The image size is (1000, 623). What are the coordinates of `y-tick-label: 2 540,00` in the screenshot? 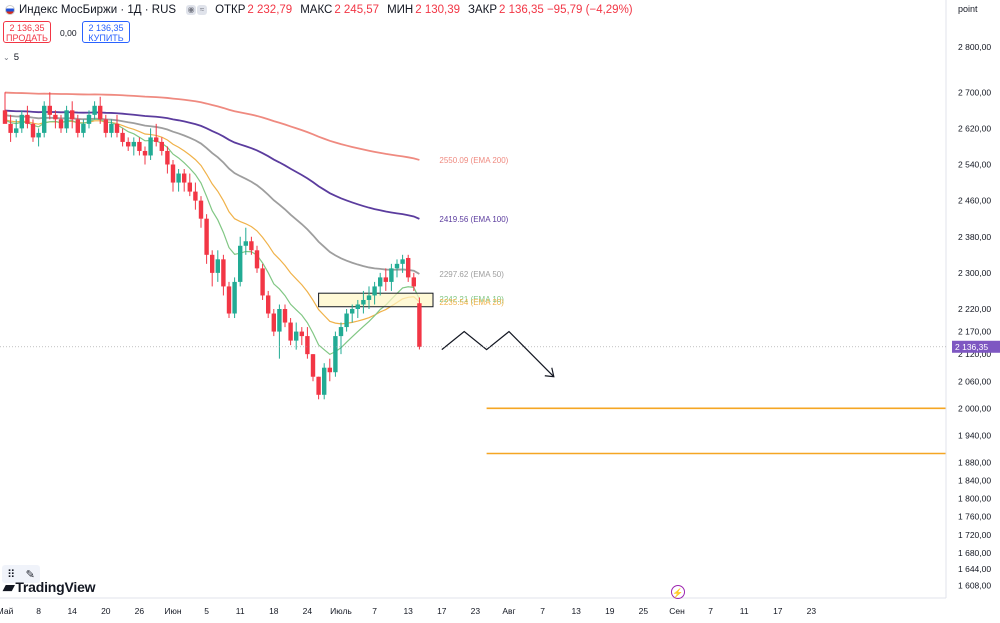 It's located at (974, 165).